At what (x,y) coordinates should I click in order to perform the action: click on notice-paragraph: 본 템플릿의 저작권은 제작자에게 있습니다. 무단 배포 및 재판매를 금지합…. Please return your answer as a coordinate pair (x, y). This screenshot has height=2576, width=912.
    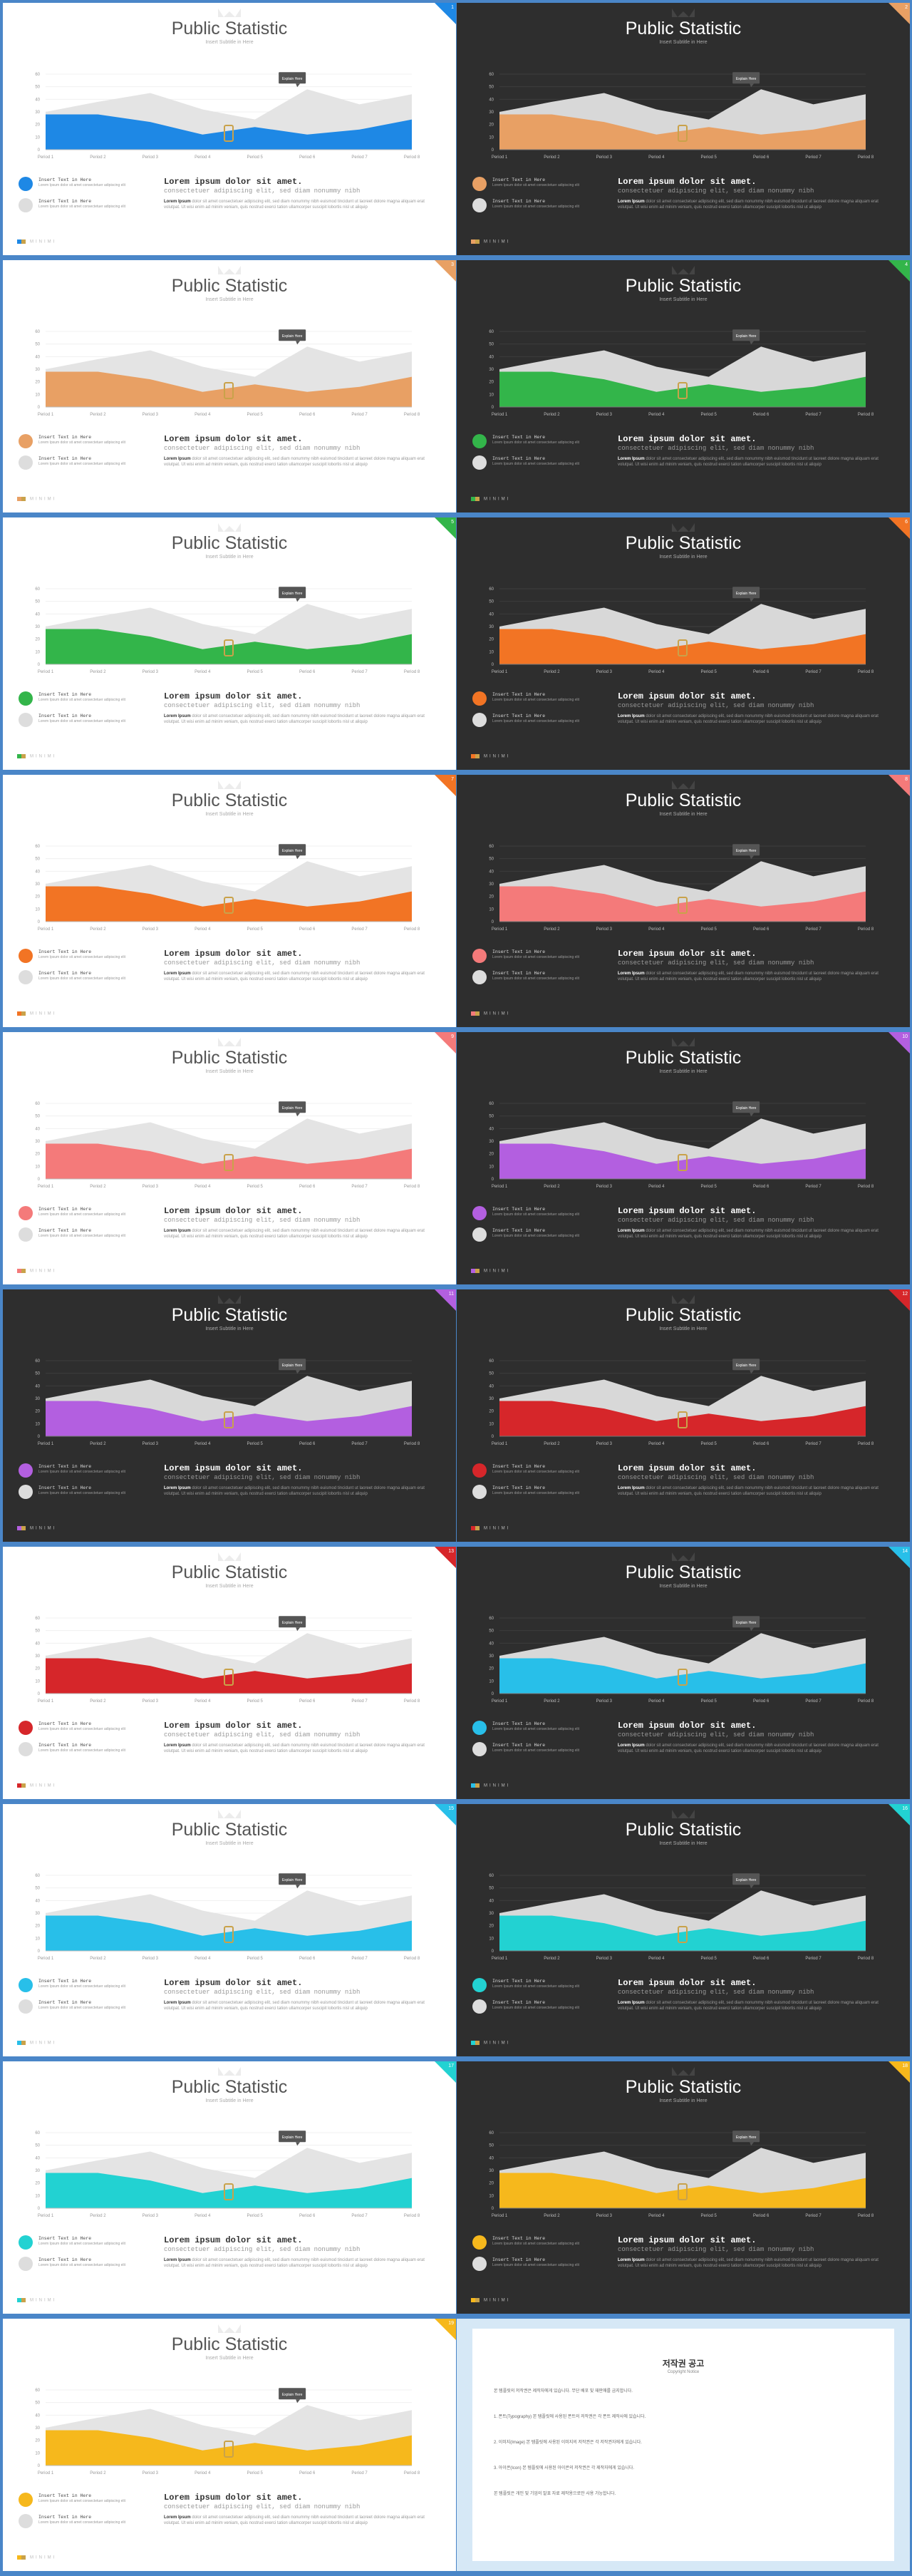
    Looking at the image, I should click on (563, 2391).